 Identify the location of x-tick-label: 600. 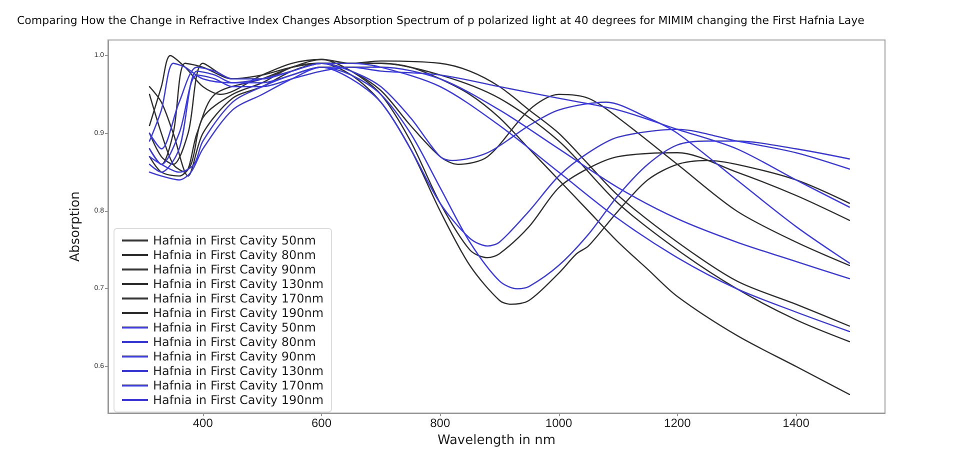
(322, 423).